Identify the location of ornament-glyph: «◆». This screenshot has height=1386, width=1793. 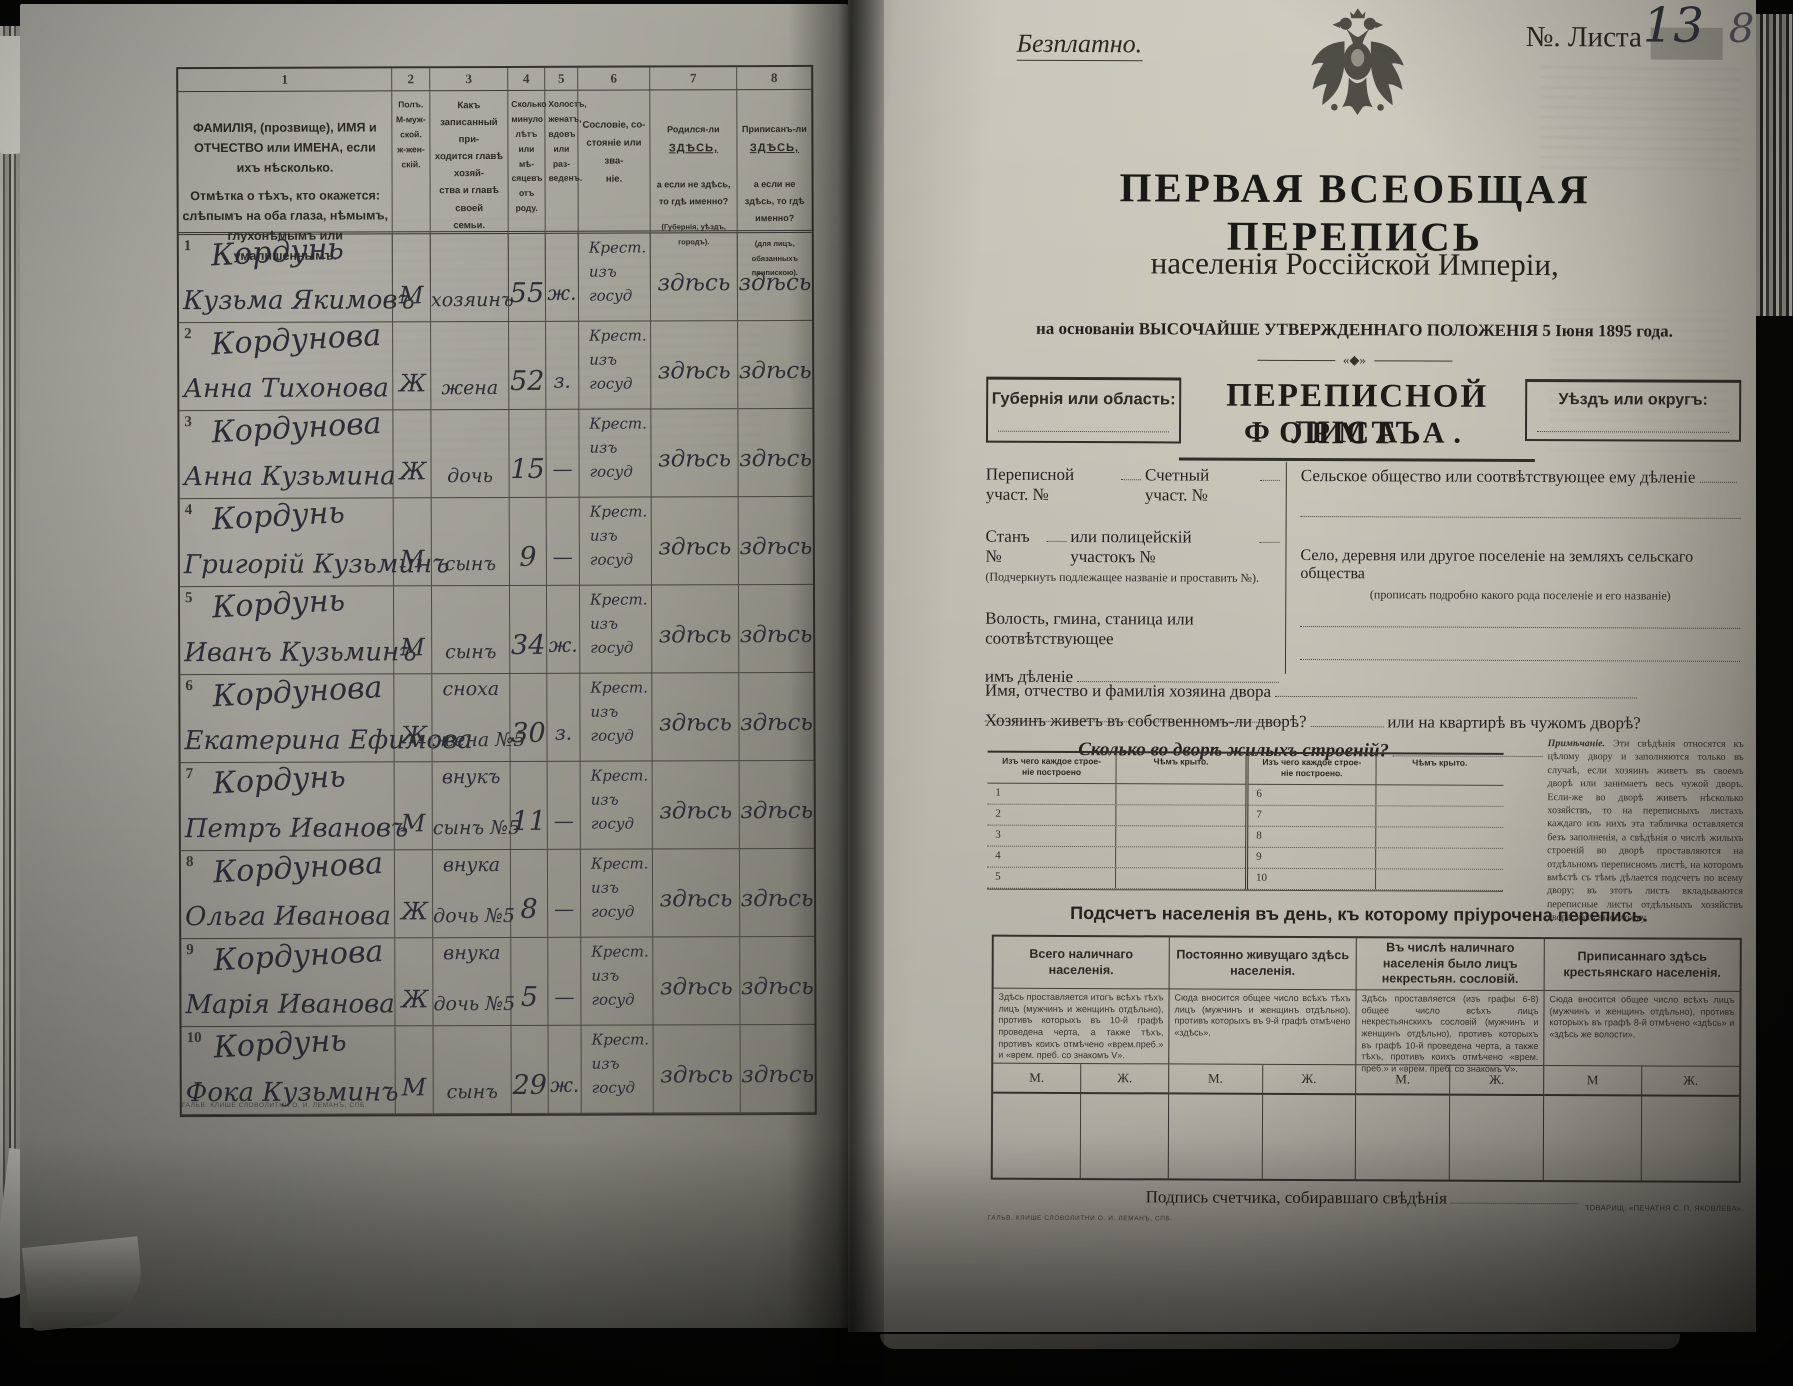
(1354, 360).